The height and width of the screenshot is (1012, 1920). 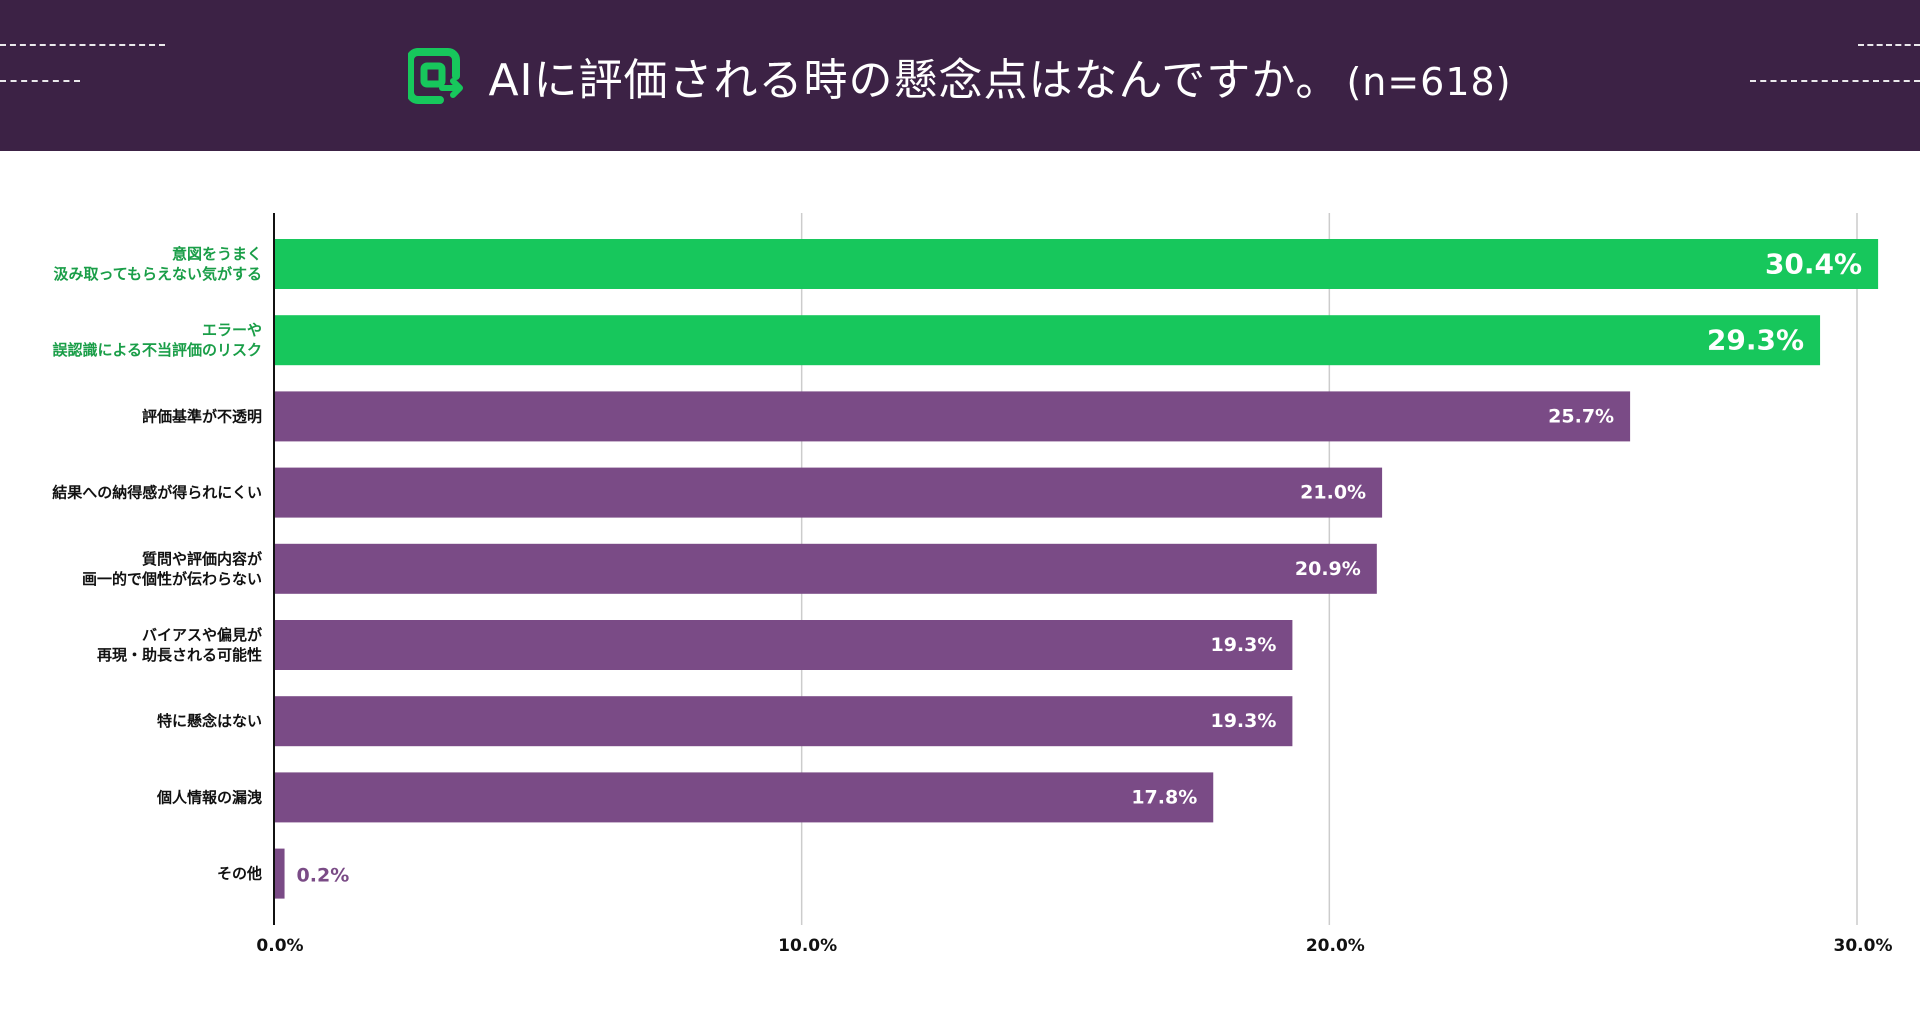 What do you see at coordinates (157, 340) in the screenshot?
I see `category-label: エラーや誤認識による不当評価のリスク` at bounding box center [157, 340].